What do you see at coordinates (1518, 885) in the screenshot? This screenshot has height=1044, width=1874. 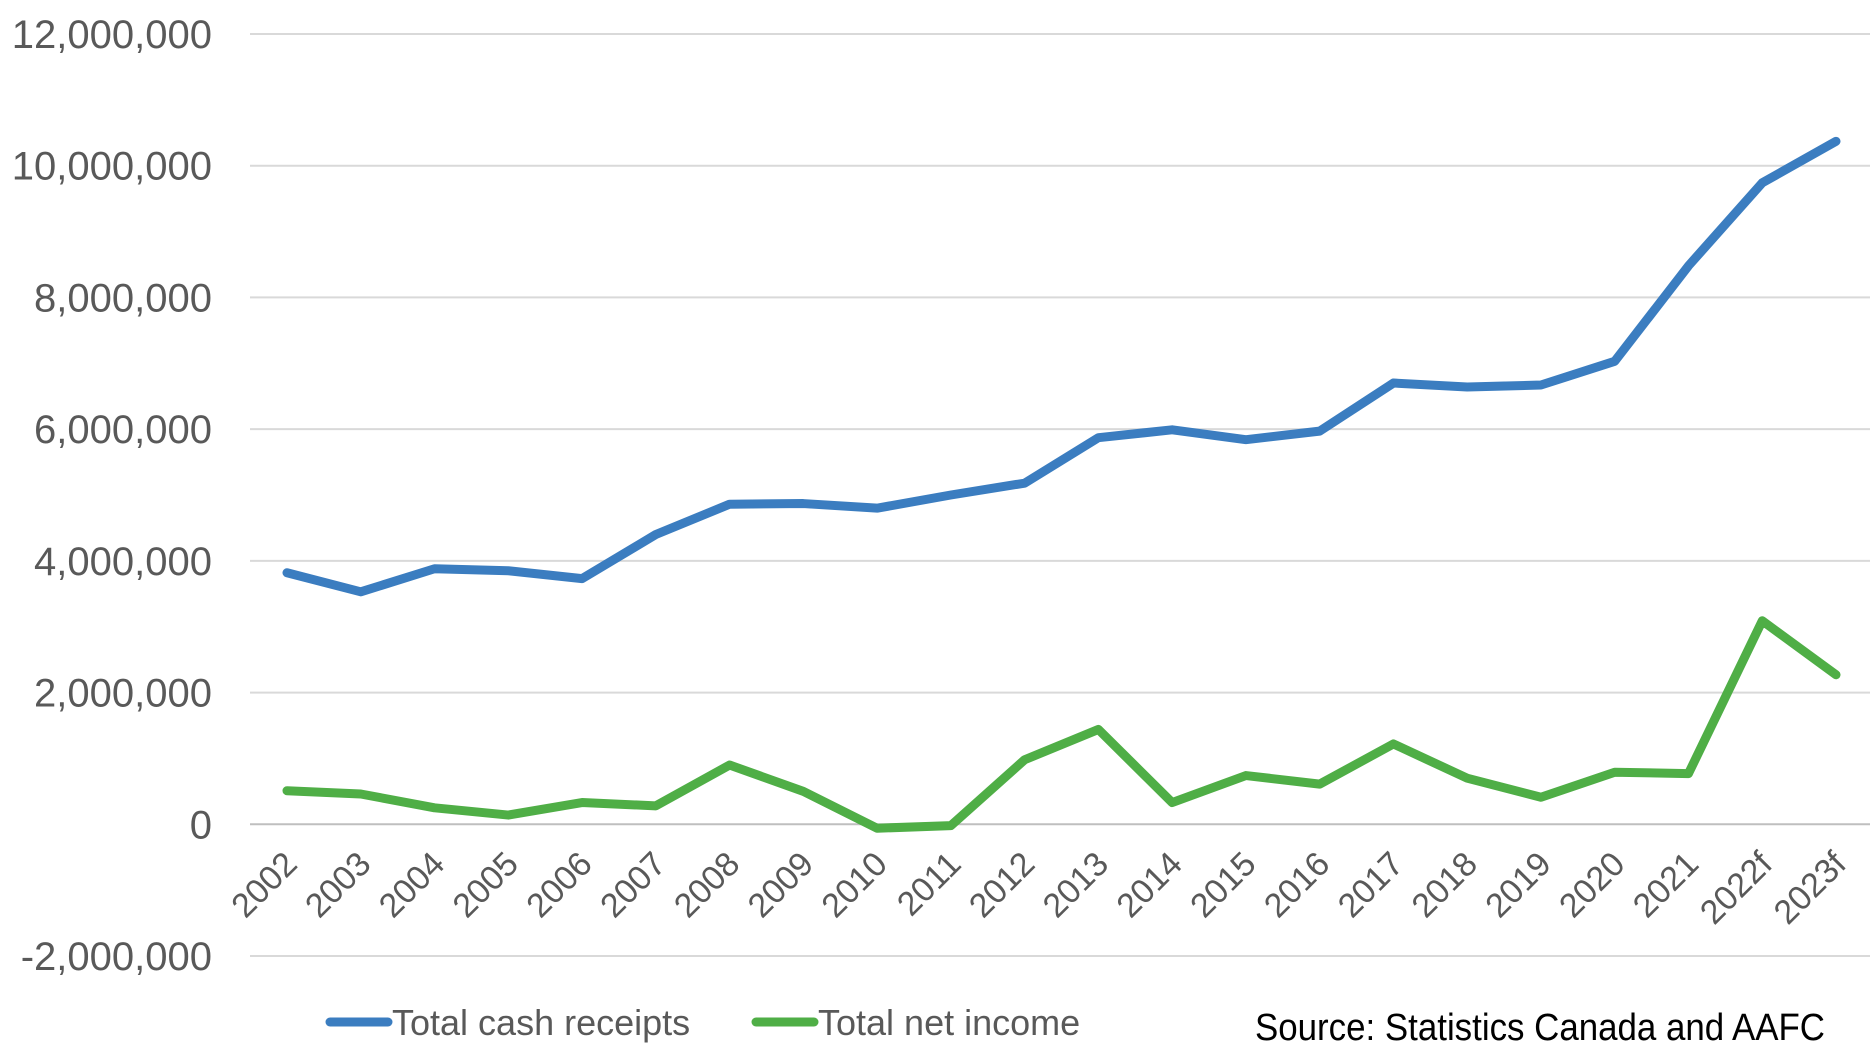 I see `x-tick-label: 2019` at bounding box center [1518, 885].